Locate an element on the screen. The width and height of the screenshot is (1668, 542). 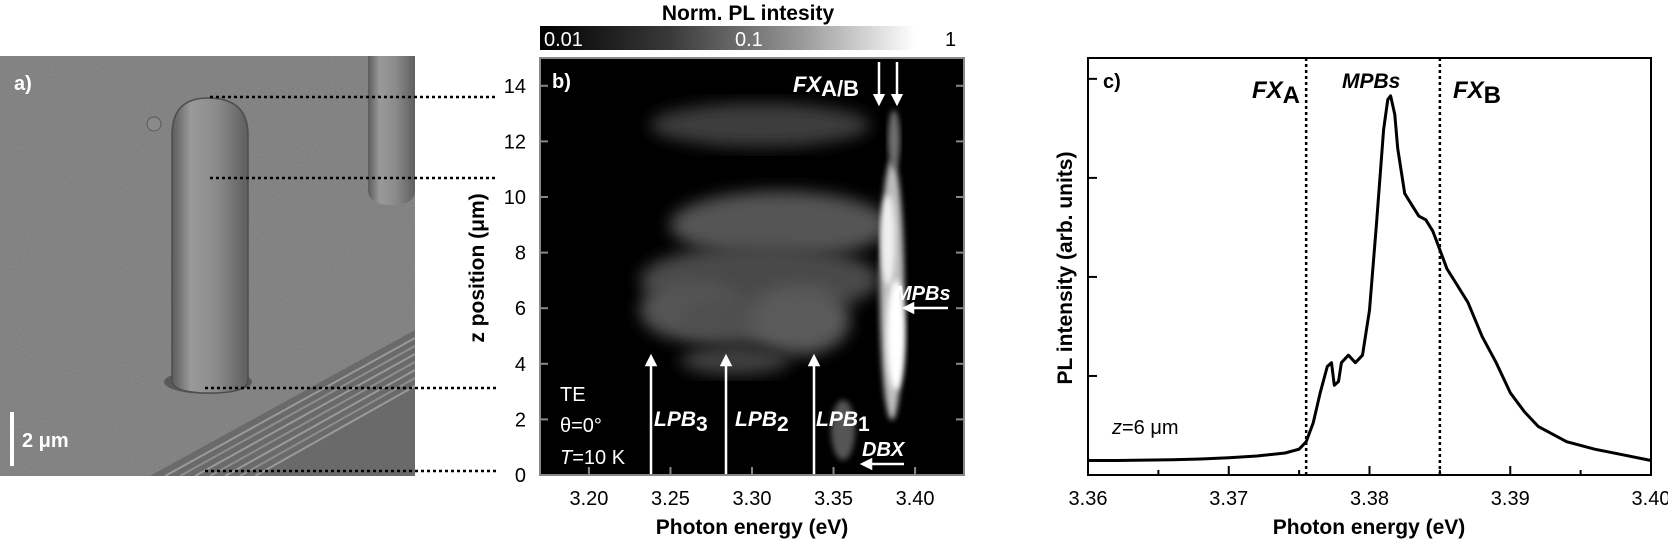
z-position-label: z=6 μm is located at coordinates (1145, 428).